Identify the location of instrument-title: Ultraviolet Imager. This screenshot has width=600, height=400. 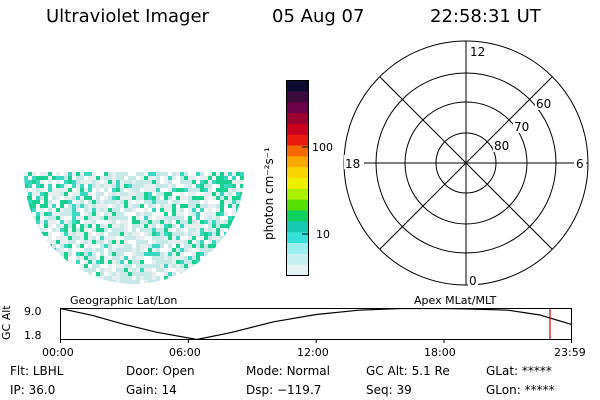
(127, 16).